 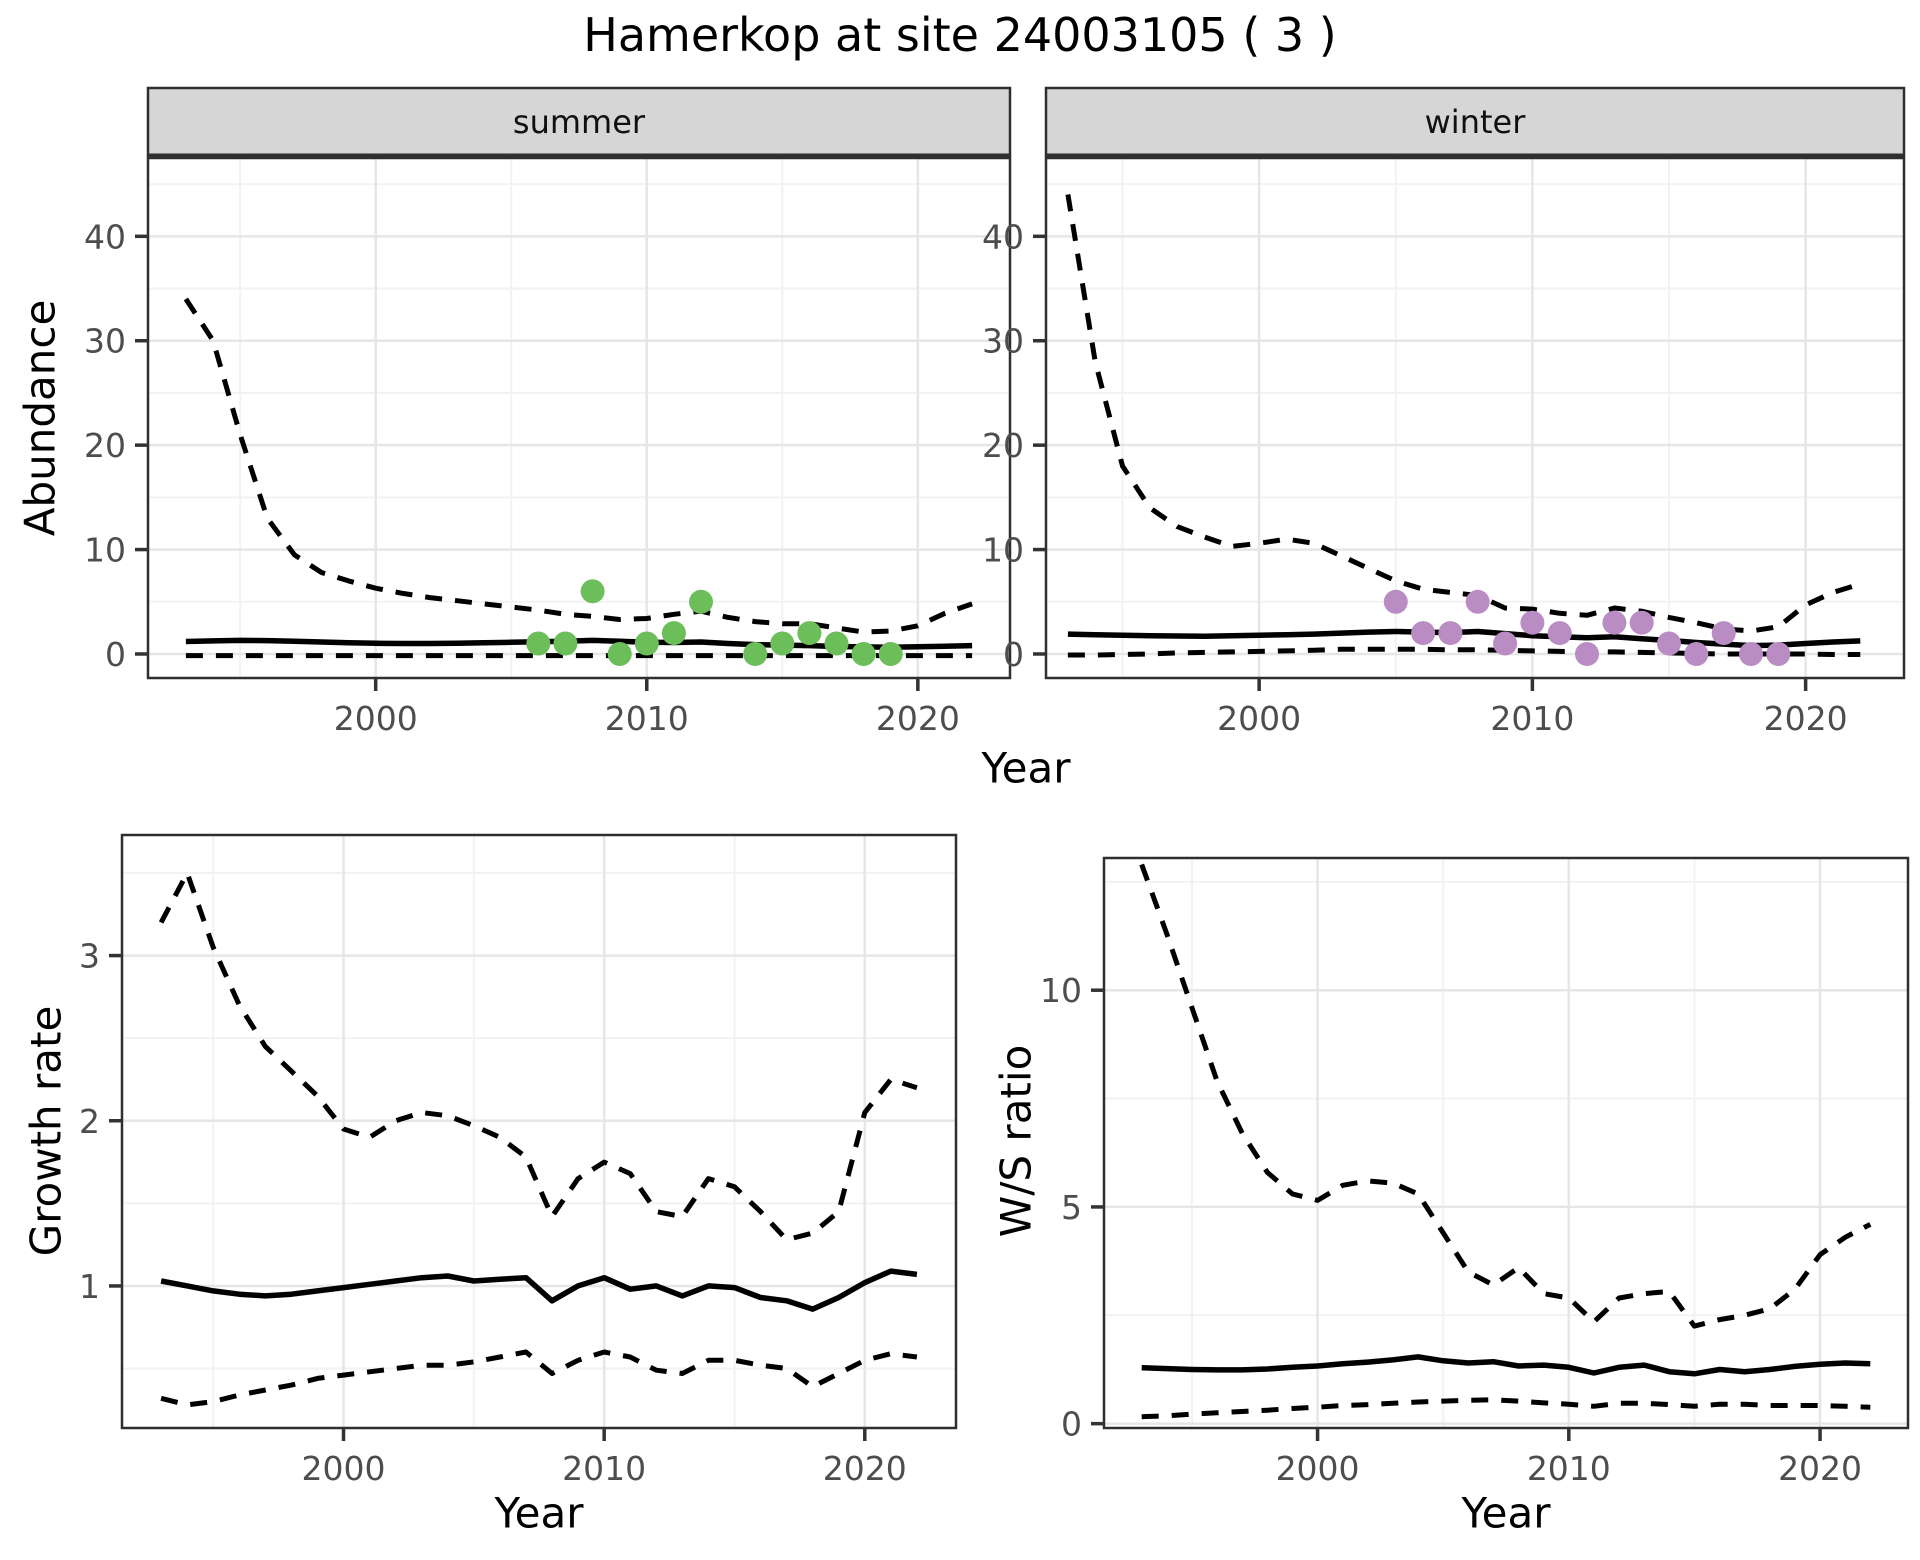 I want to click on facet-strip-label: summer, so click(x=579, y=122).